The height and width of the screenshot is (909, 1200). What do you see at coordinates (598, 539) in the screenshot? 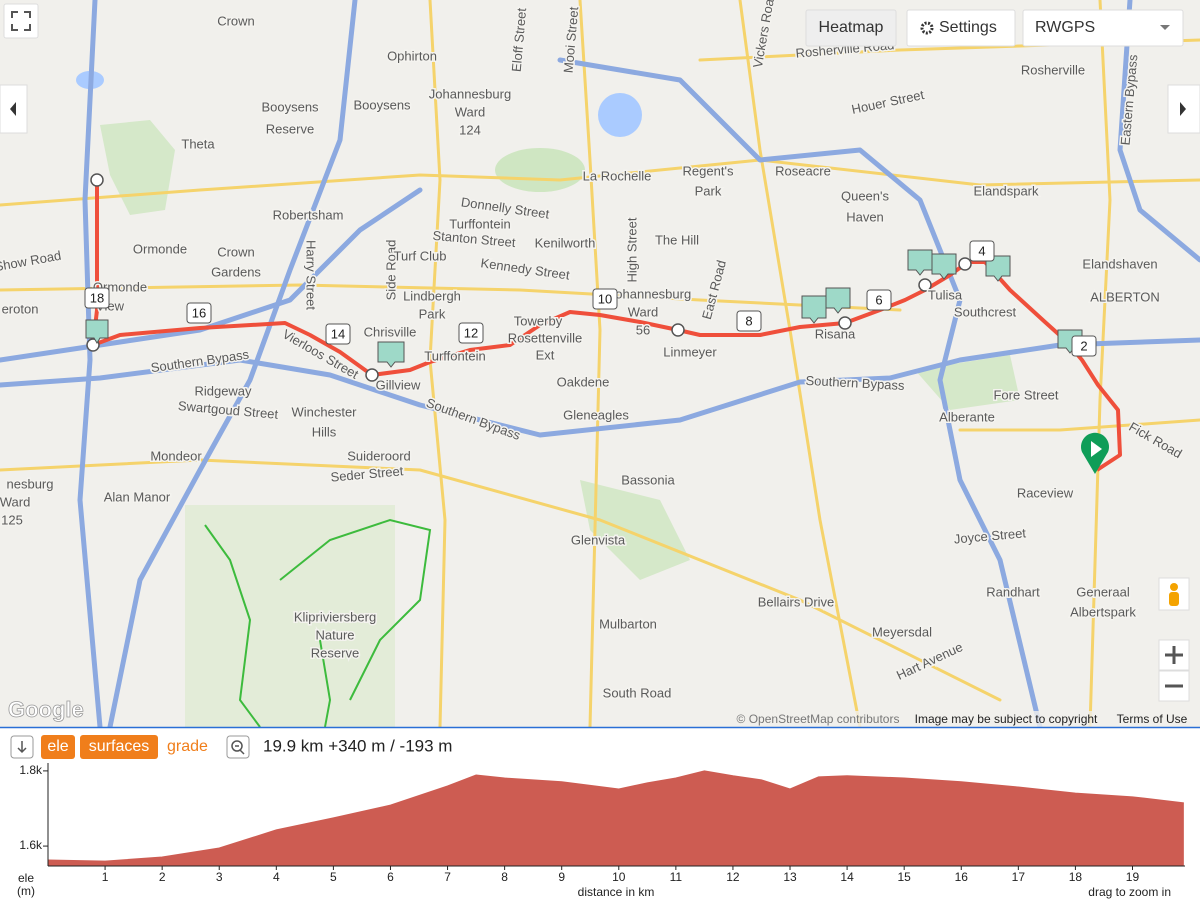
I see `map-label: Glenvista` at bounding box center [598, 539].